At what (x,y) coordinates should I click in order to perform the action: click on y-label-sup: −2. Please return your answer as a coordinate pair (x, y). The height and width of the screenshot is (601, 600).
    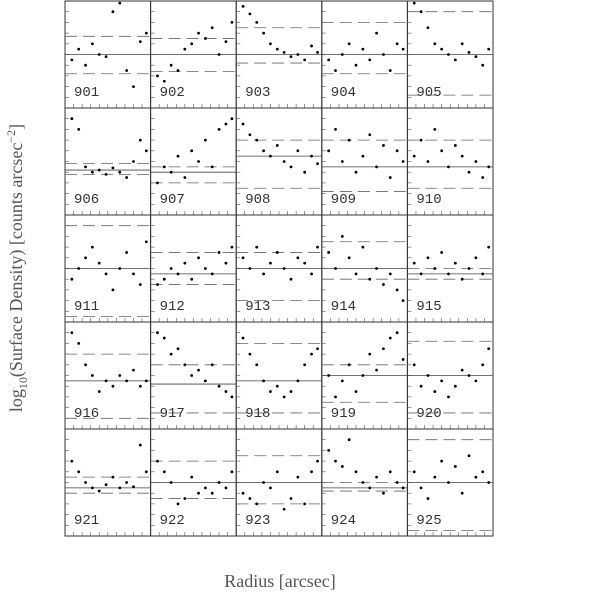
    Looking at the image, I should click on (11, 136).